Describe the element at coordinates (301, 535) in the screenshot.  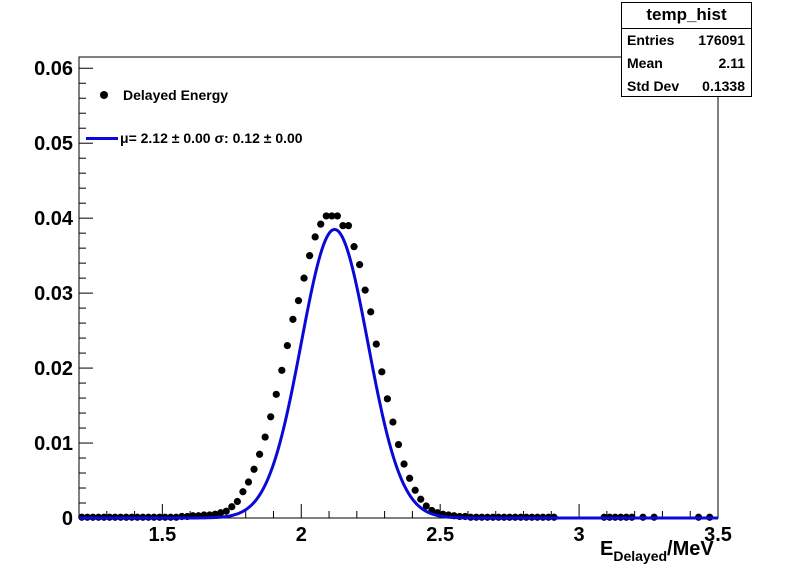
I see `x-tick-label: 2` at that location.